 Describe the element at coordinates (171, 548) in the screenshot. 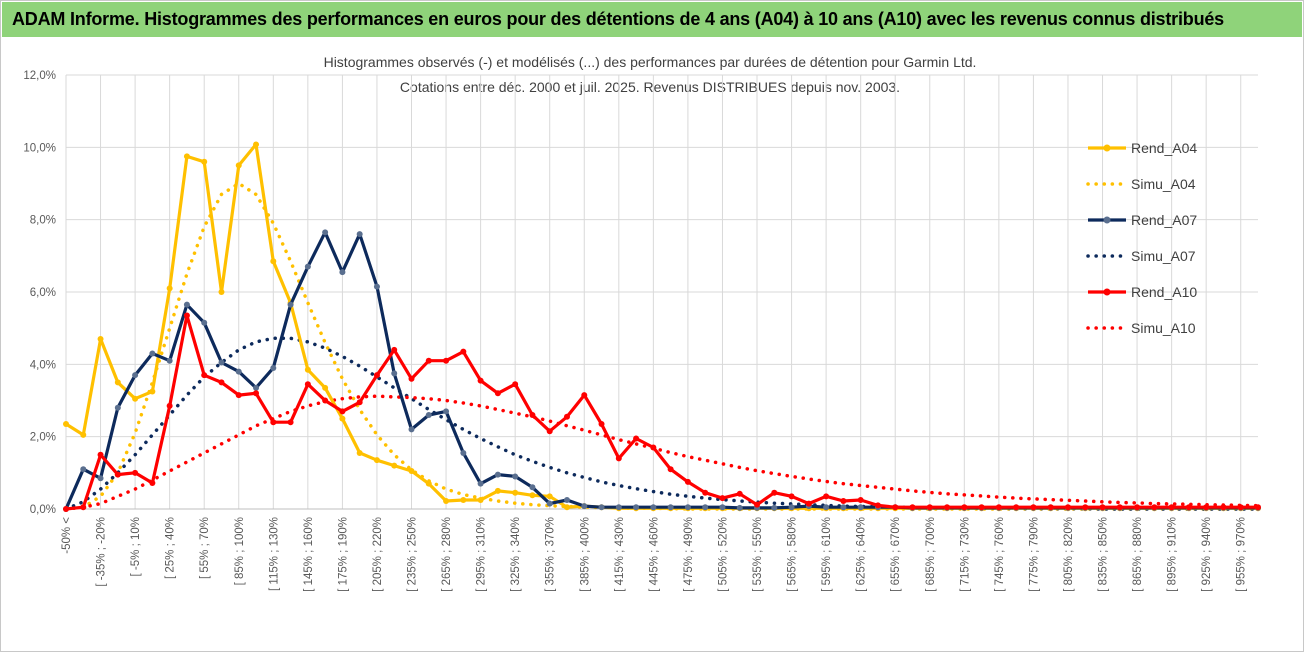

I see `x-tick-label: [ 25% ; 40%` at that location.